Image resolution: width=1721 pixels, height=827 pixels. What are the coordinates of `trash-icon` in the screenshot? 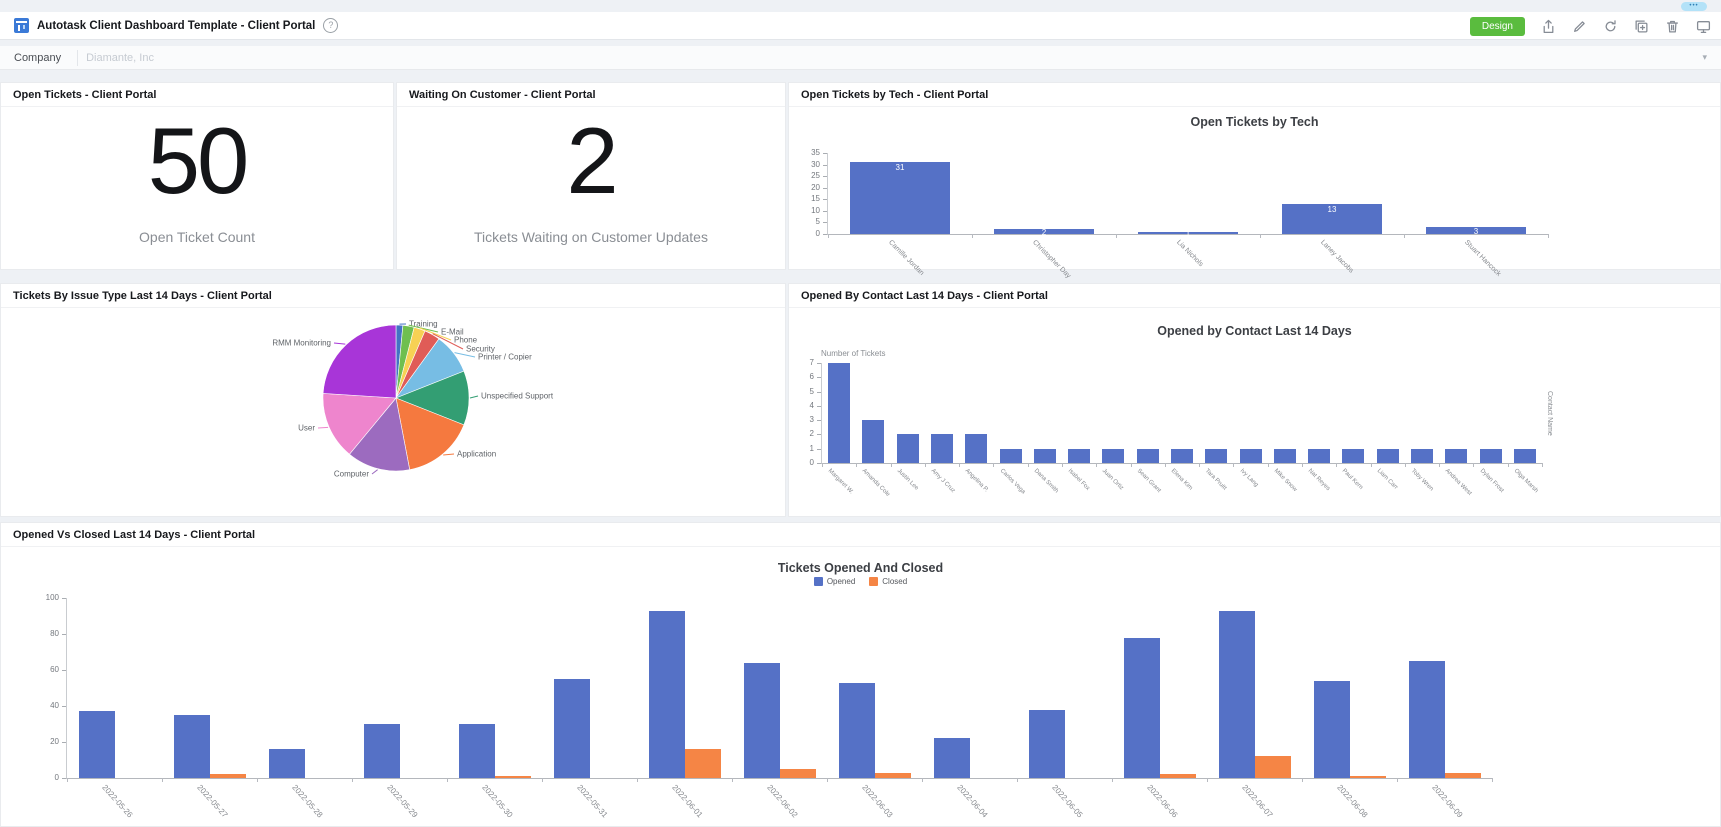 It's located at (1672, 26).